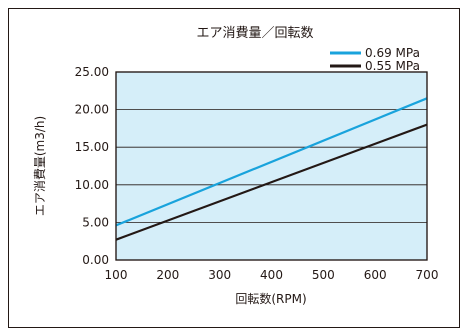 This screenshot has width=469, height=328. I want to click on legend-label-0: 0.69 MPa, so click(392, 53).